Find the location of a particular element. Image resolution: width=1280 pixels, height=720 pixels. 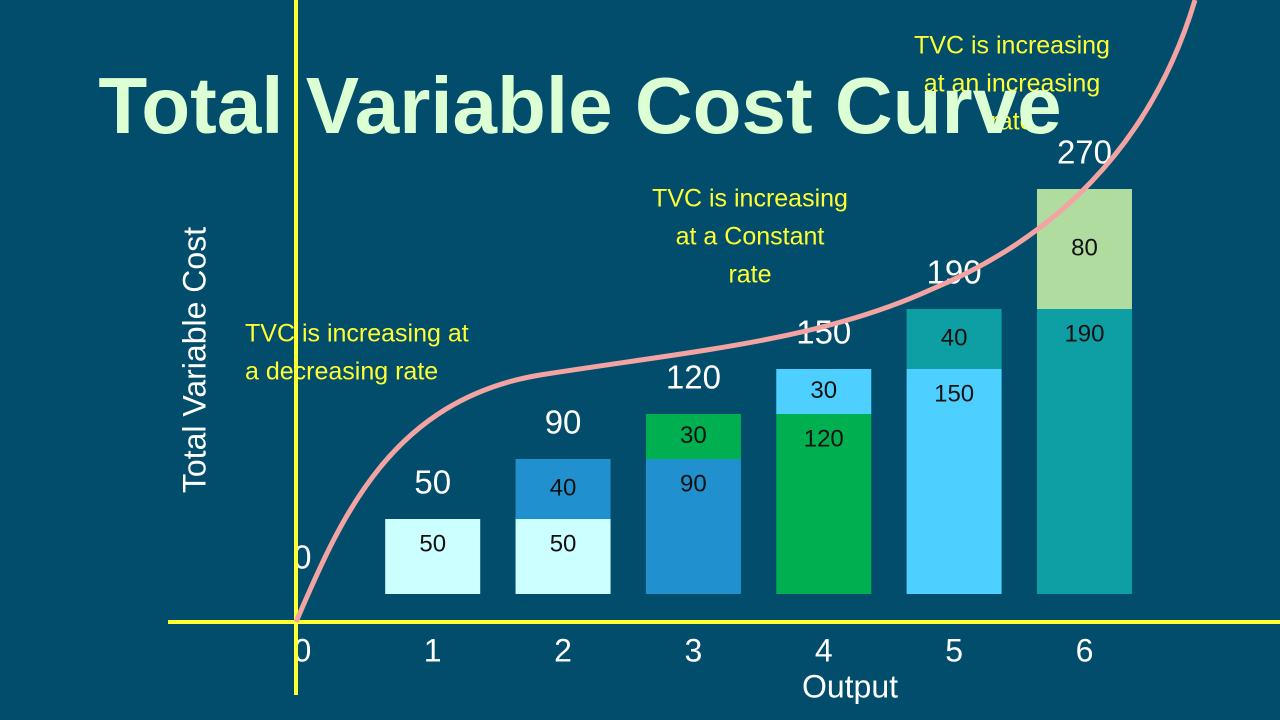

y-axis-label: Total Variable Cost is located at coordinates (194, 360).